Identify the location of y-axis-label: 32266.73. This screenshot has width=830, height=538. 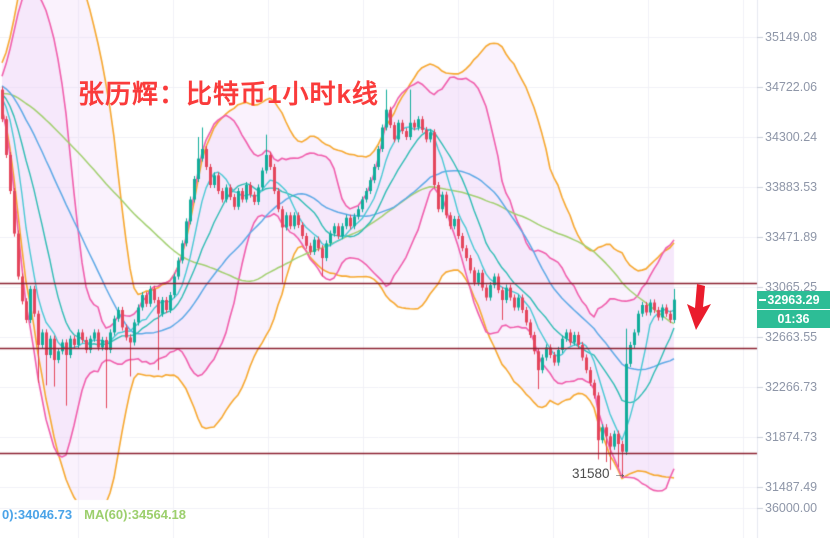
(791, 386).